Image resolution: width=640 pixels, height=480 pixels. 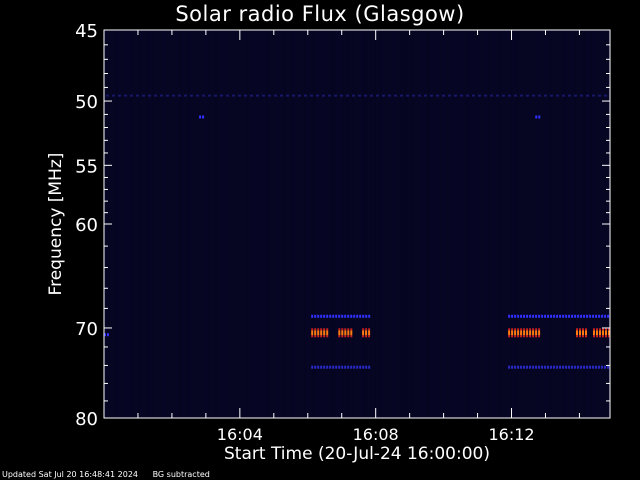 I want to click on updated-timestamp: Updated Sat Jul 20 16:48:41 2024, so click(x=70, y=474).